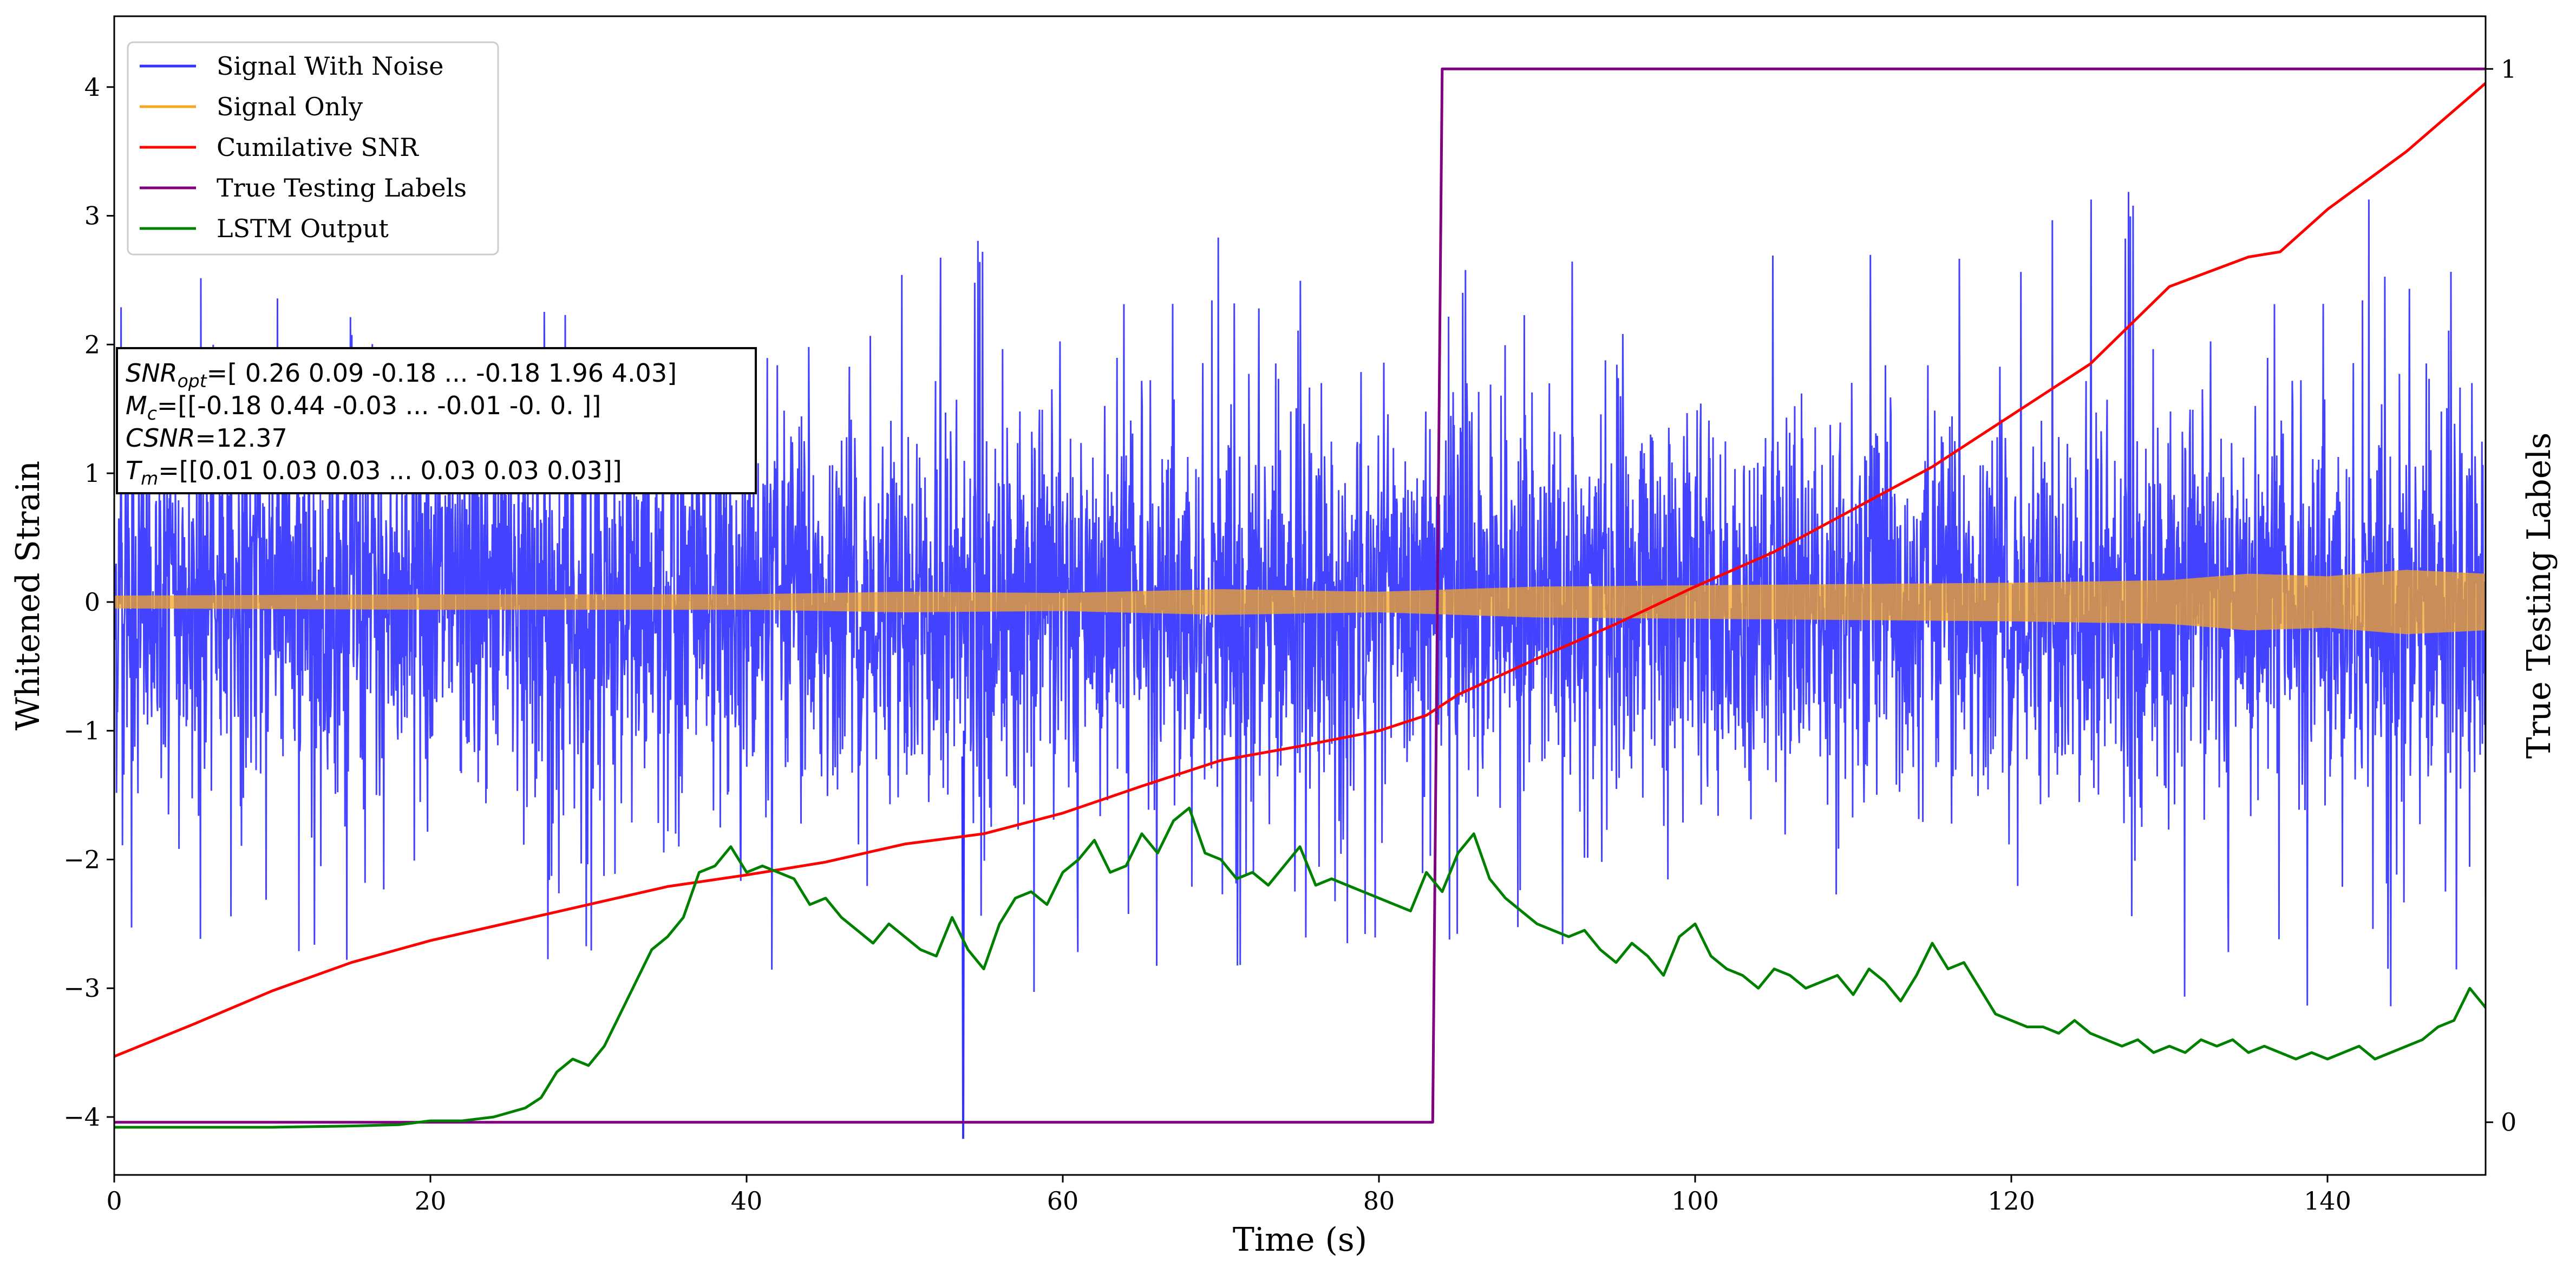 Image resolution: width=2576 pixels, height=1274 pixels. I want to click on info-line: CSNR=12.37, so click(206, 438).